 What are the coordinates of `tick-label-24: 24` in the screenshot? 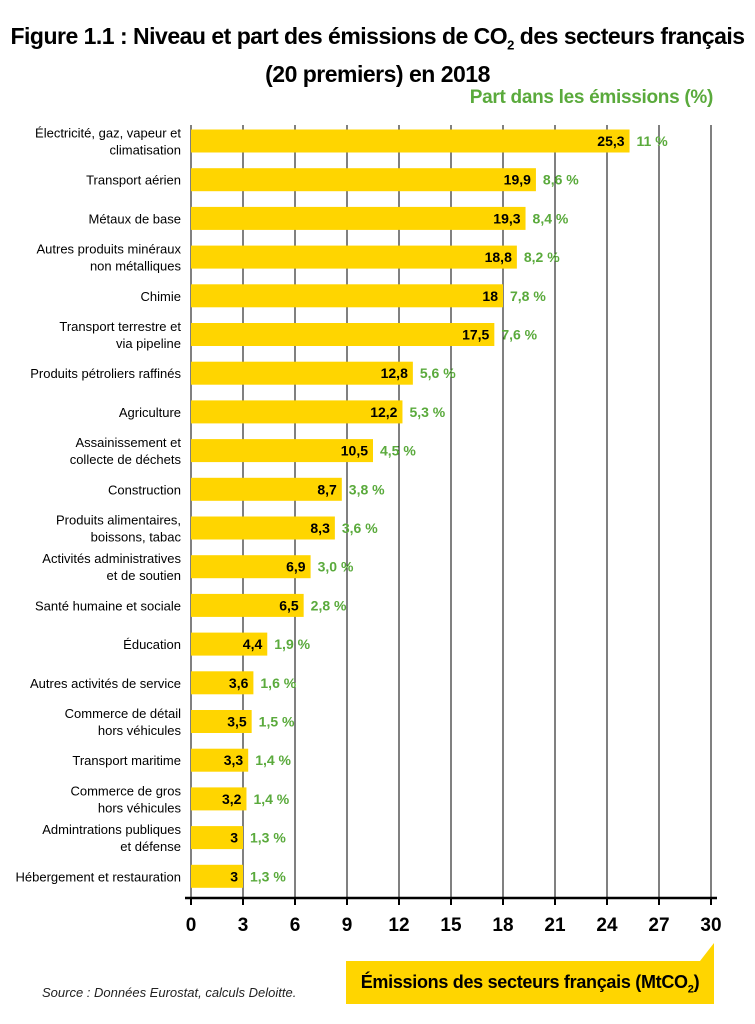 It's located at (607, 925).